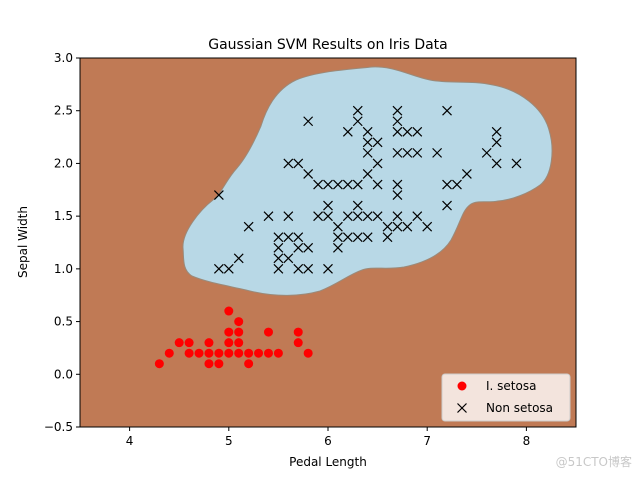 Image resolution: width=640 pixels, height=480 pixels. Describe the element at coordinates (328, 462) in the screenshot. I see `x-axis-label: Pedal Length` at that location.